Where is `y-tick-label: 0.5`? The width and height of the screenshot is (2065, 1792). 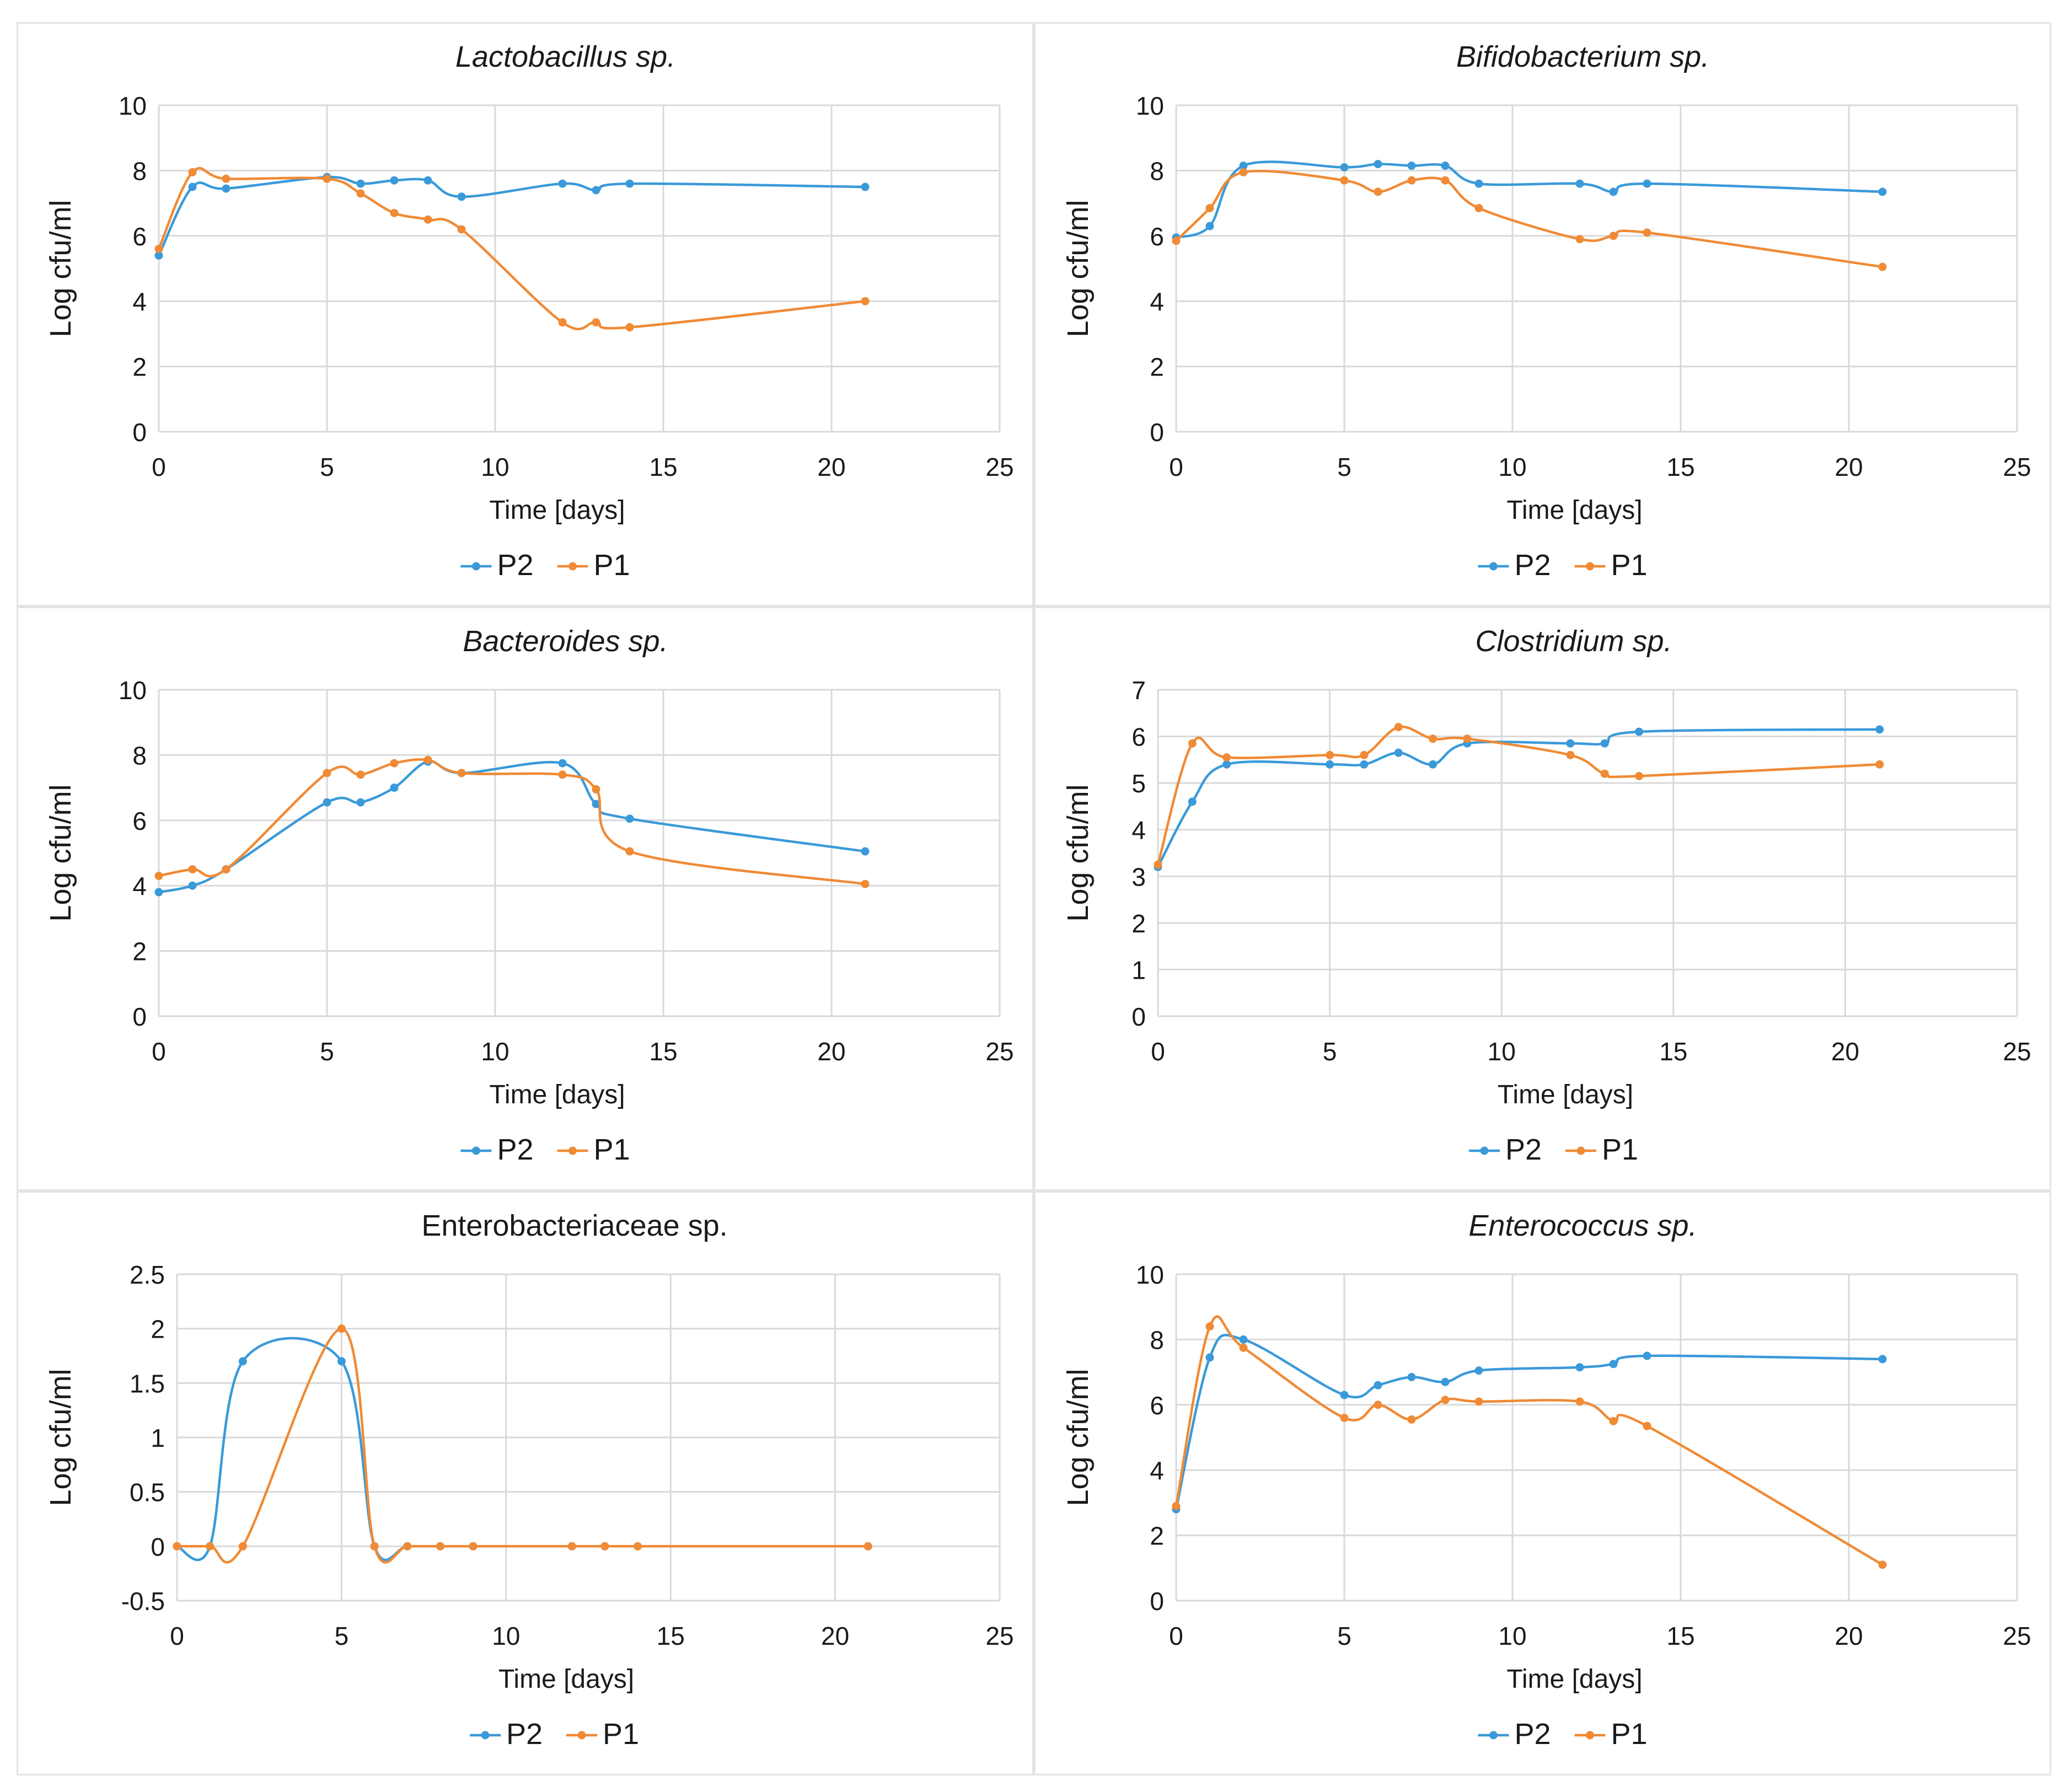
y-tick-label: 0.5 is located at coordinates (147, 1492).